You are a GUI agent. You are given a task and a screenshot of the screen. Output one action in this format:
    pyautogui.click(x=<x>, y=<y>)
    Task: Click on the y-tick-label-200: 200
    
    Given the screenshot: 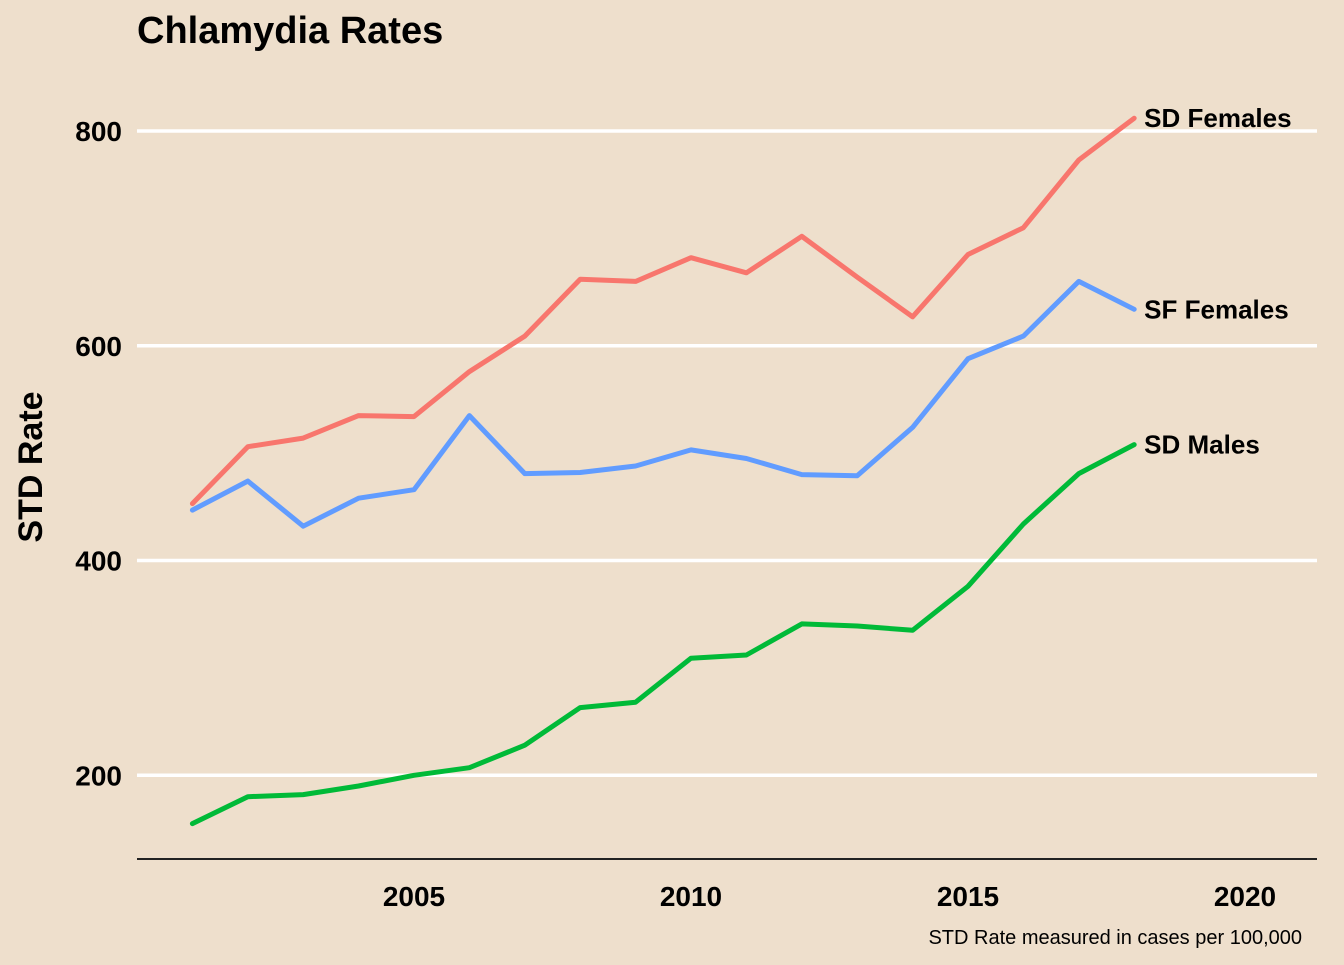 What is the action you would take?
    pyautogui.click(x=98, y=775)
    